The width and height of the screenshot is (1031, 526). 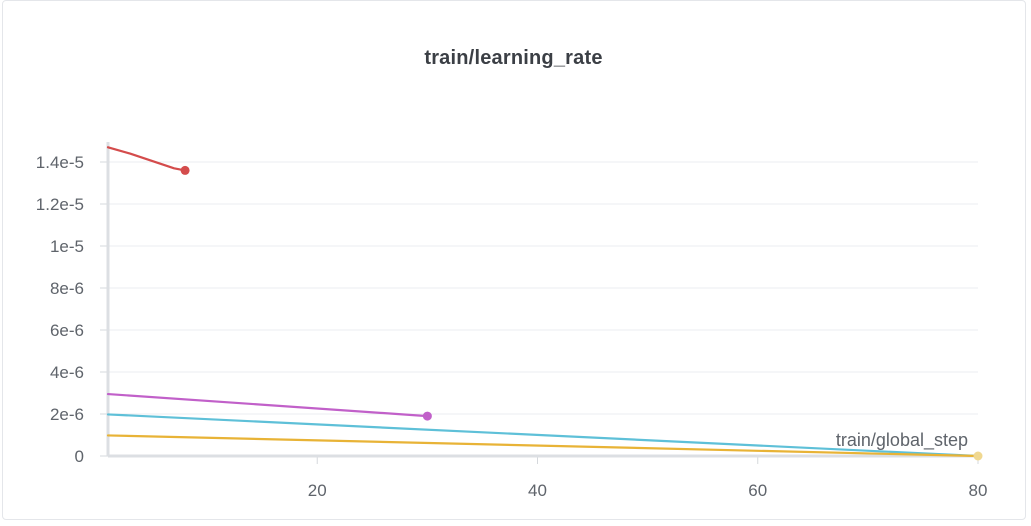 I want to click on chart-title: train/learning_rate, so click(x=513, y=58).